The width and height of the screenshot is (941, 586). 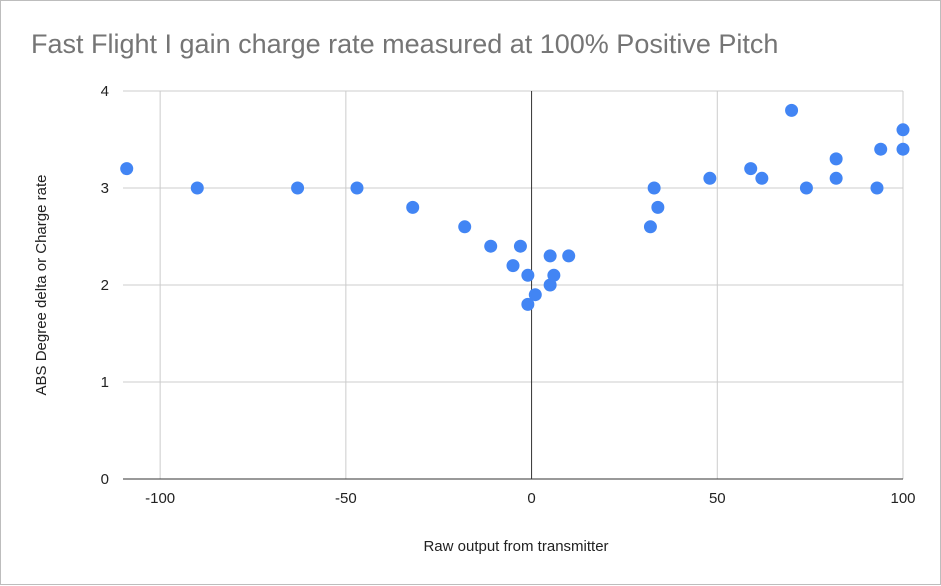 I want to click on y-tick-label: 1, so click(x=105, y=382).